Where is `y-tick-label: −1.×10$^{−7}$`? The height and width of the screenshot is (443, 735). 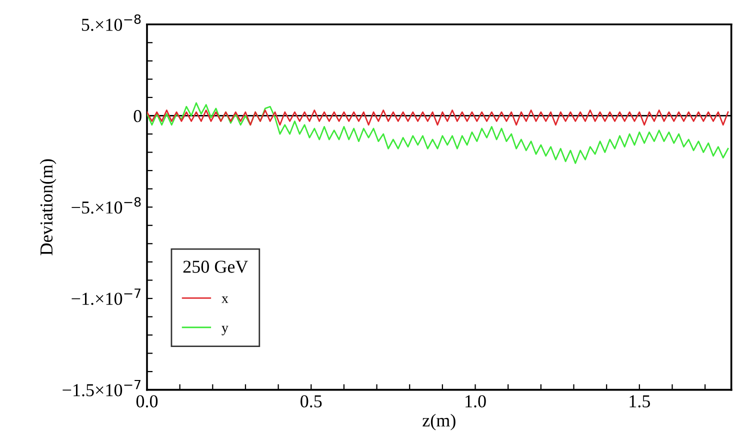 y-tick-label: −1.×10$^{−7}$ is located at coordinates (106, 296).